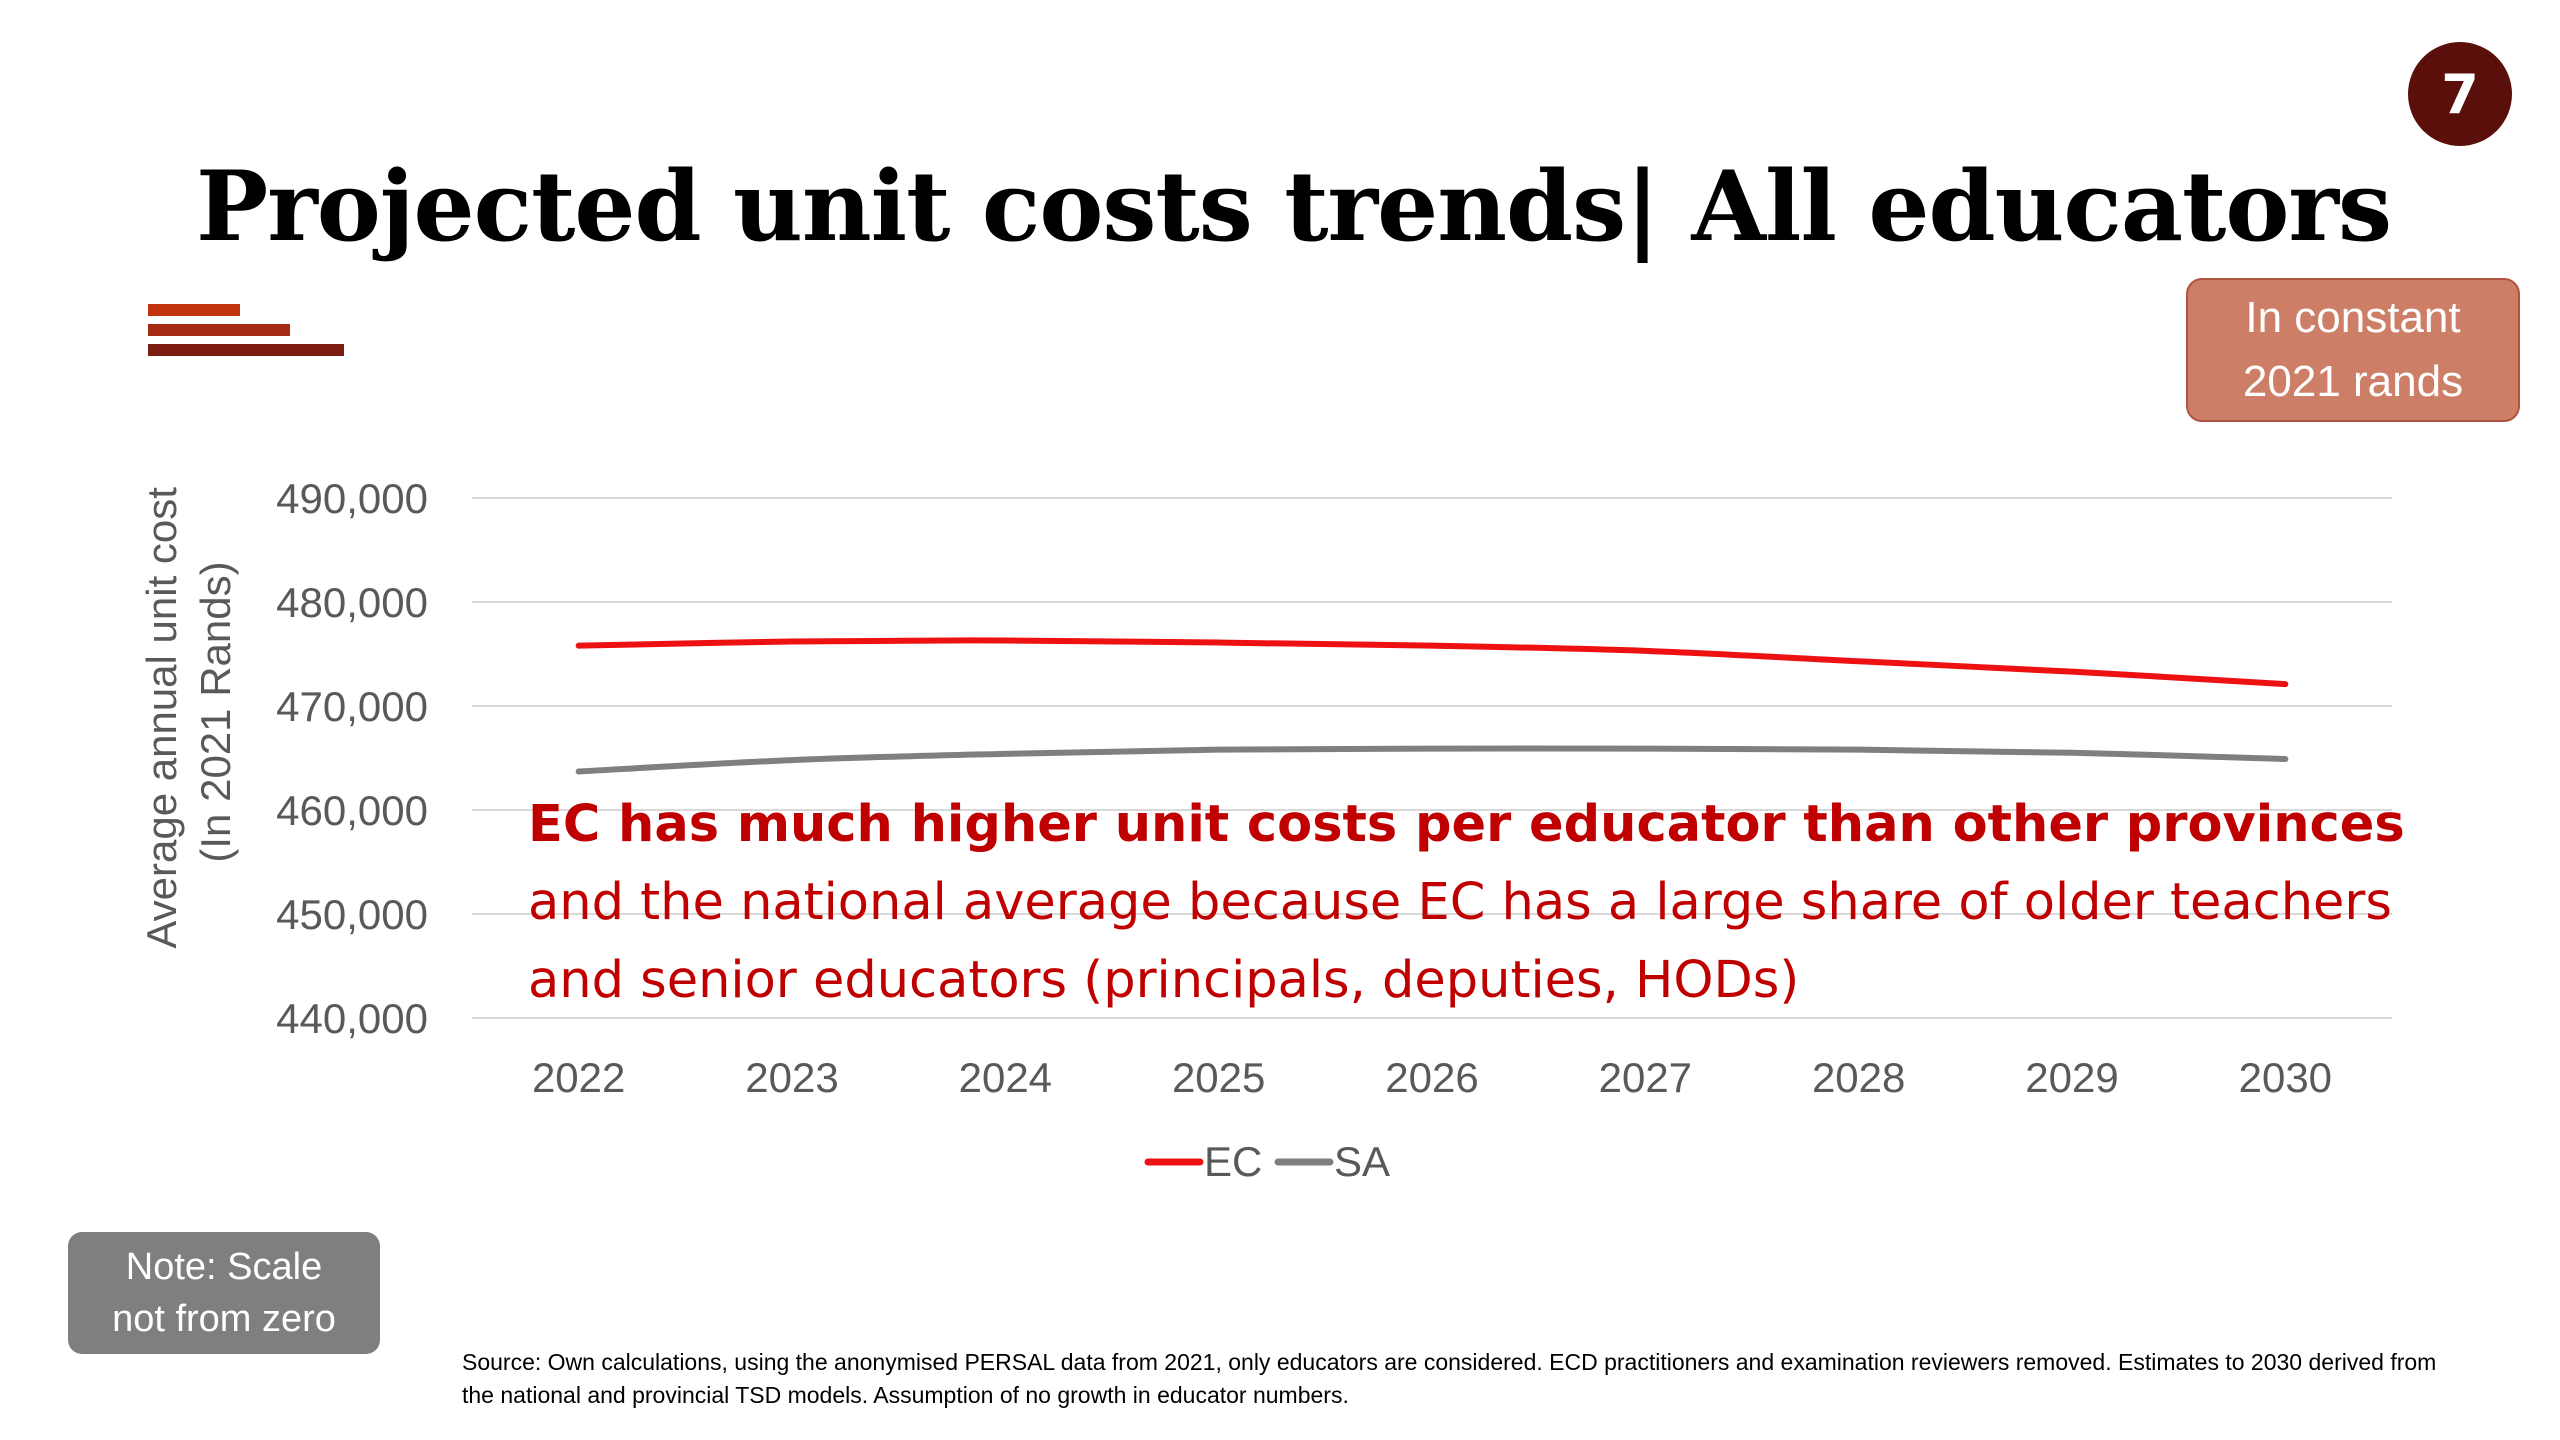 Image resolution: width=2560 pixels, height=1440 pixels. What do you see at coordinates (352, 498) in the screenshot?
I see `y-tick-label: 490,000` at bounding box center [352, 498].